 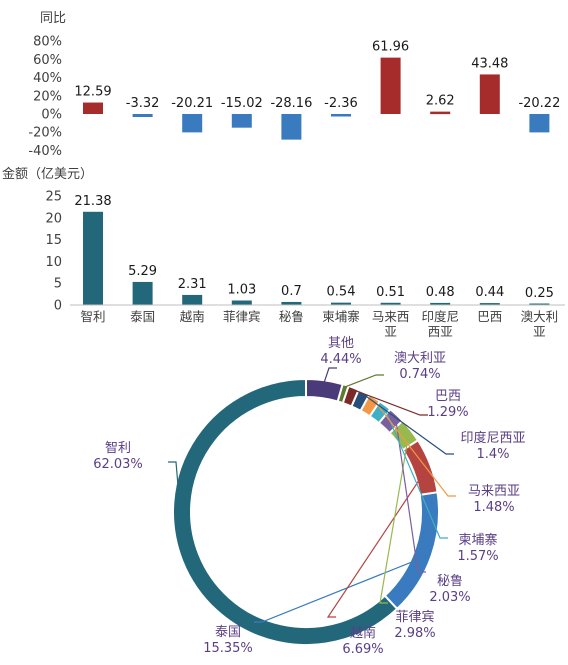 I want to click on amount-category-label: 秘鲁, so click(x=291, y=316).